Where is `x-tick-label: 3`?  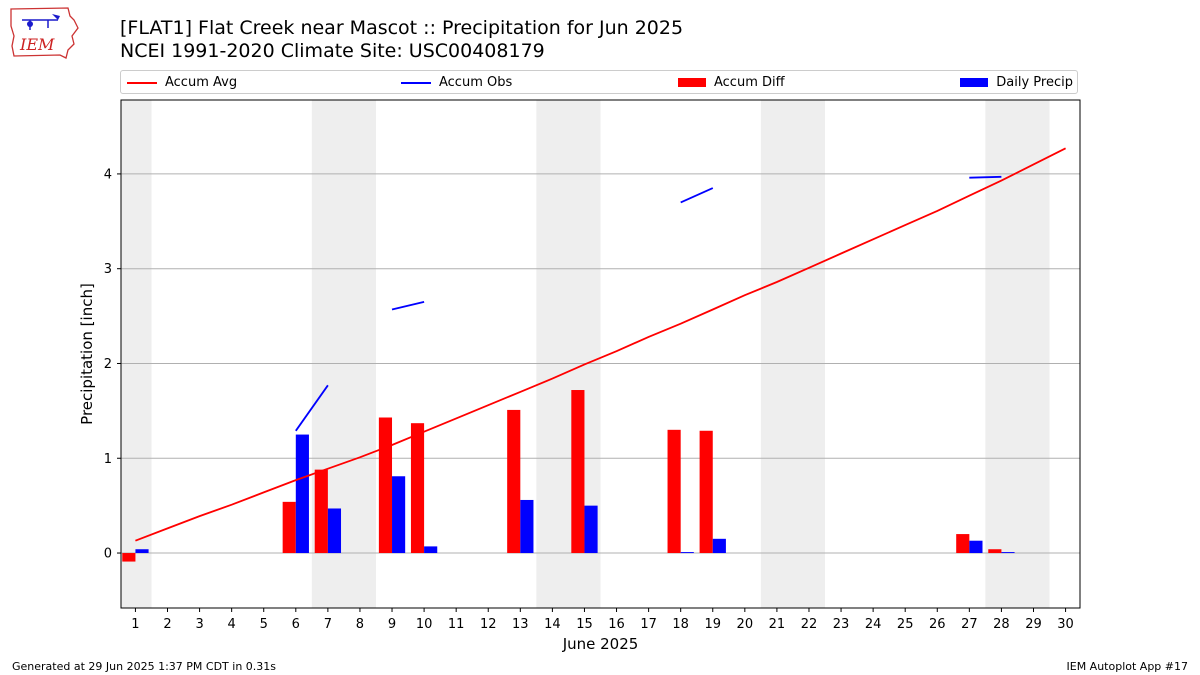
x-tick-label: 3 is located at coordinates (199, 624).